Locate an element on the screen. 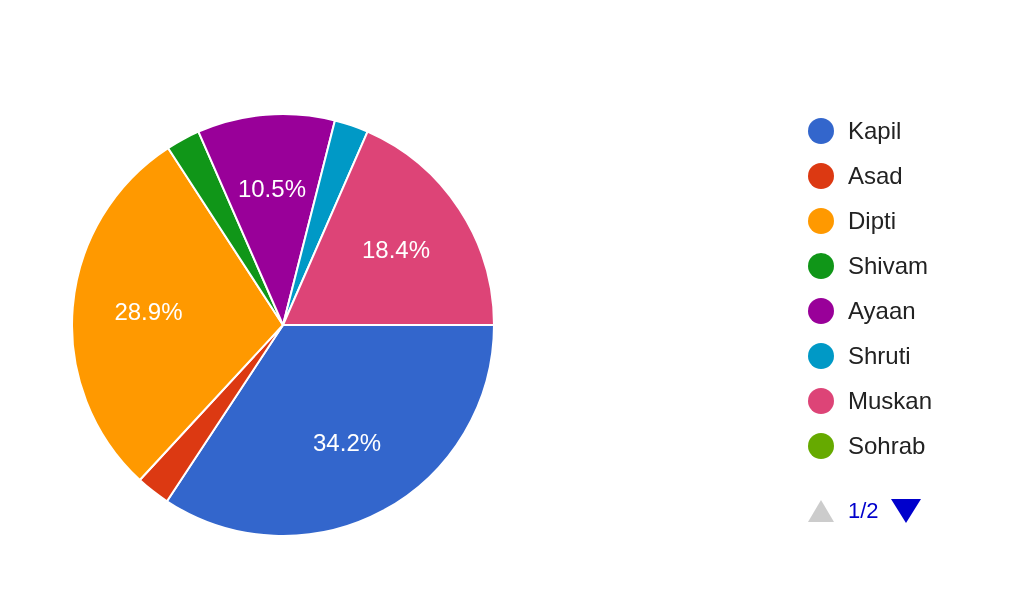 The width and height of the screenshot is (1010, 606). legend-label: Dipti is located at coordinates (872, 220).